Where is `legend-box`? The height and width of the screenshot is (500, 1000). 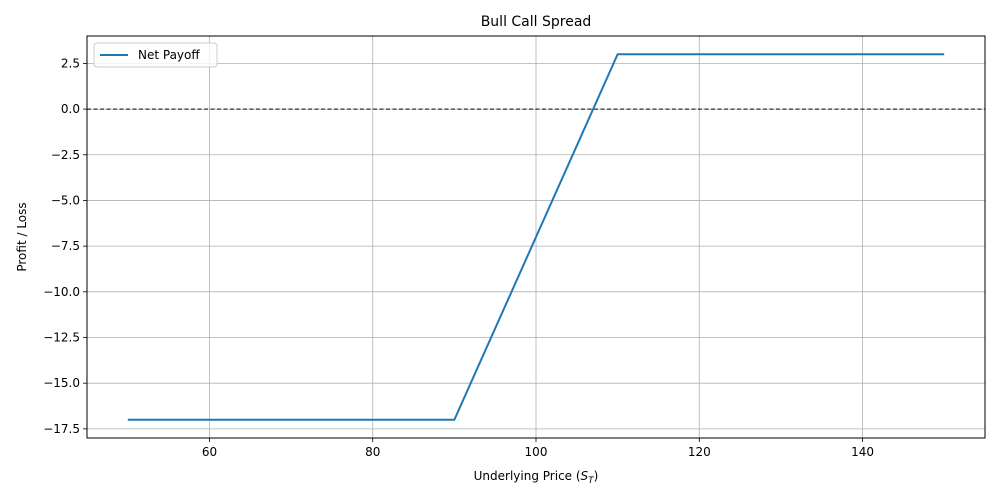 legend-box is located at coordinates (155, 55).